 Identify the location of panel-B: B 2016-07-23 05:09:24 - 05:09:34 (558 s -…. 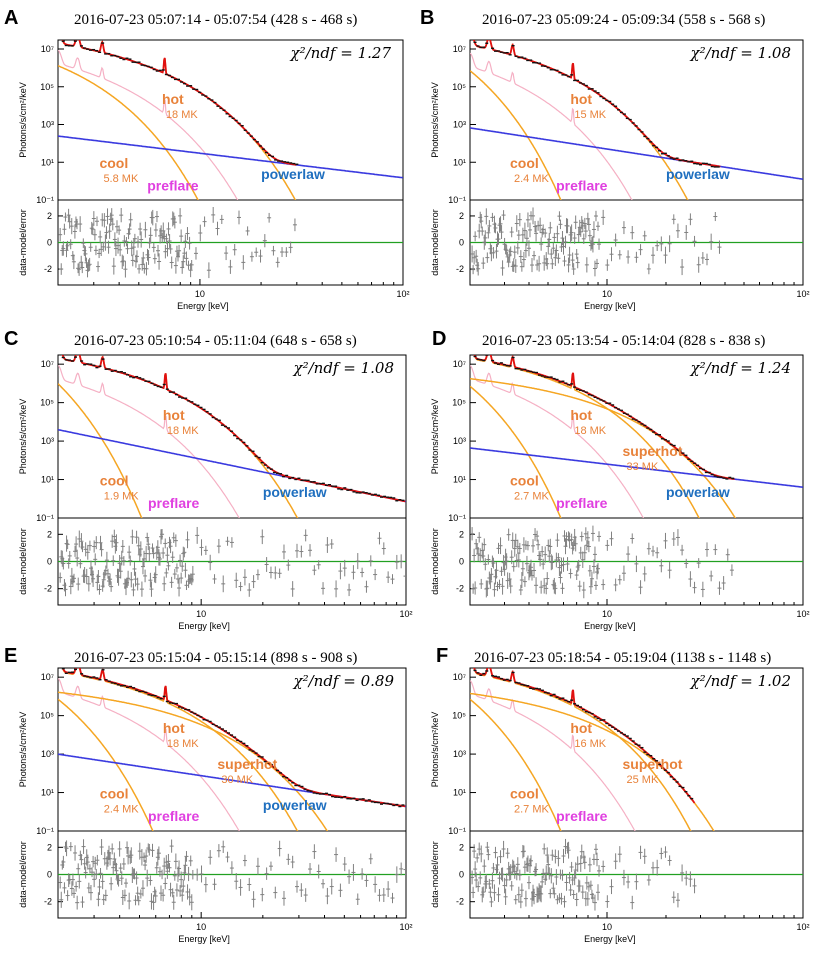
(615, 159).